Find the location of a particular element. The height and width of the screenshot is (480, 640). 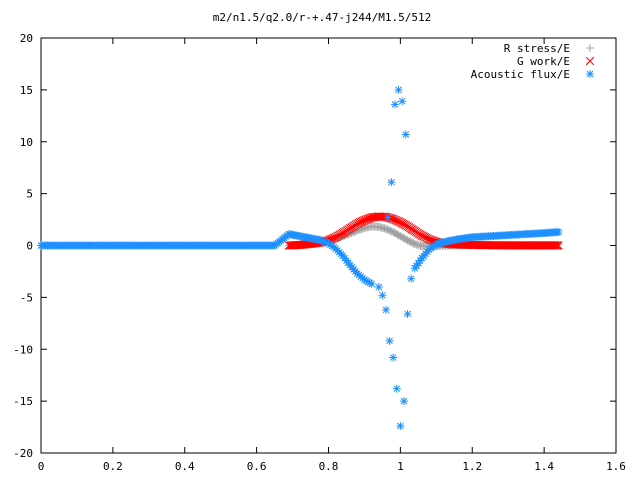

legend-label: G work/E is located at coordinates (543, 61).